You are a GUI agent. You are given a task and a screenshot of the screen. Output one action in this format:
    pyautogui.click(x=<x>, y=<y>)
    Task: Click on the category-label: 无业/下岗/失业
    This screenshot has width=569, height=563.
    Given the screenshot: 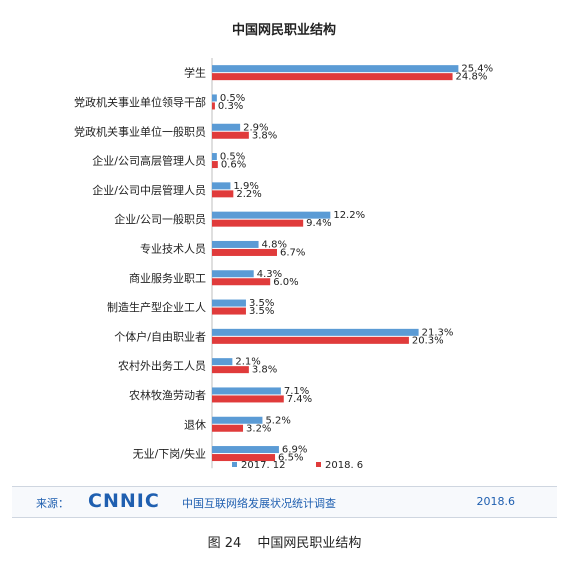 What is the action you would take?
    pyautogui.click(x=169, y=454)
    